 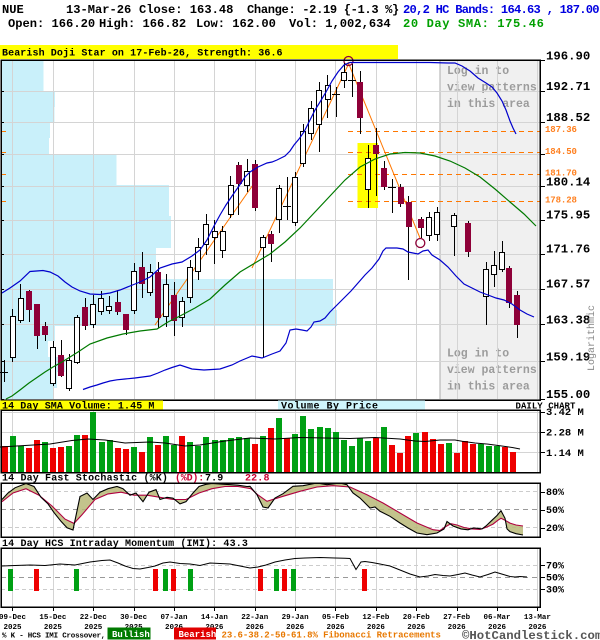 I want to click on svg-text: 13-Mar-26, so click(x=98, y=10).